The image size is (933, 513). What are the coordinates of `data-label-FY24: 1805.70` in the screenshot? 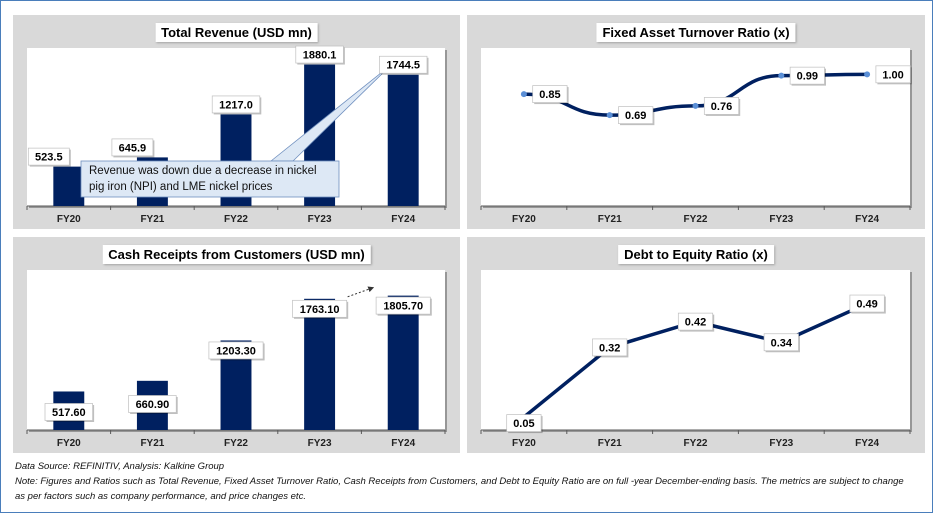 It's located at (403, 307).